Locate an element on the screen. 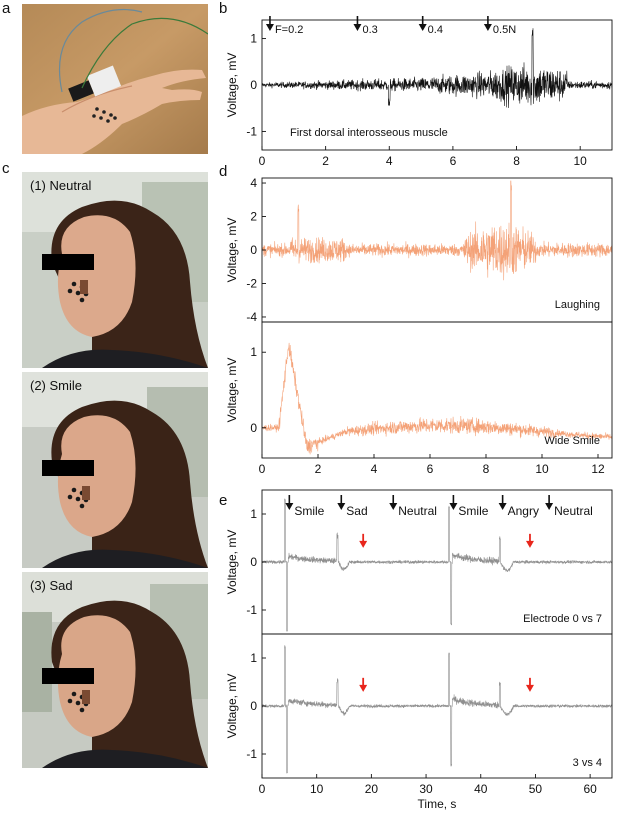 The width and height of the screenshot is (619, 816). x-tick-label-e2-3: 30 is located at coordinates (426, 789).